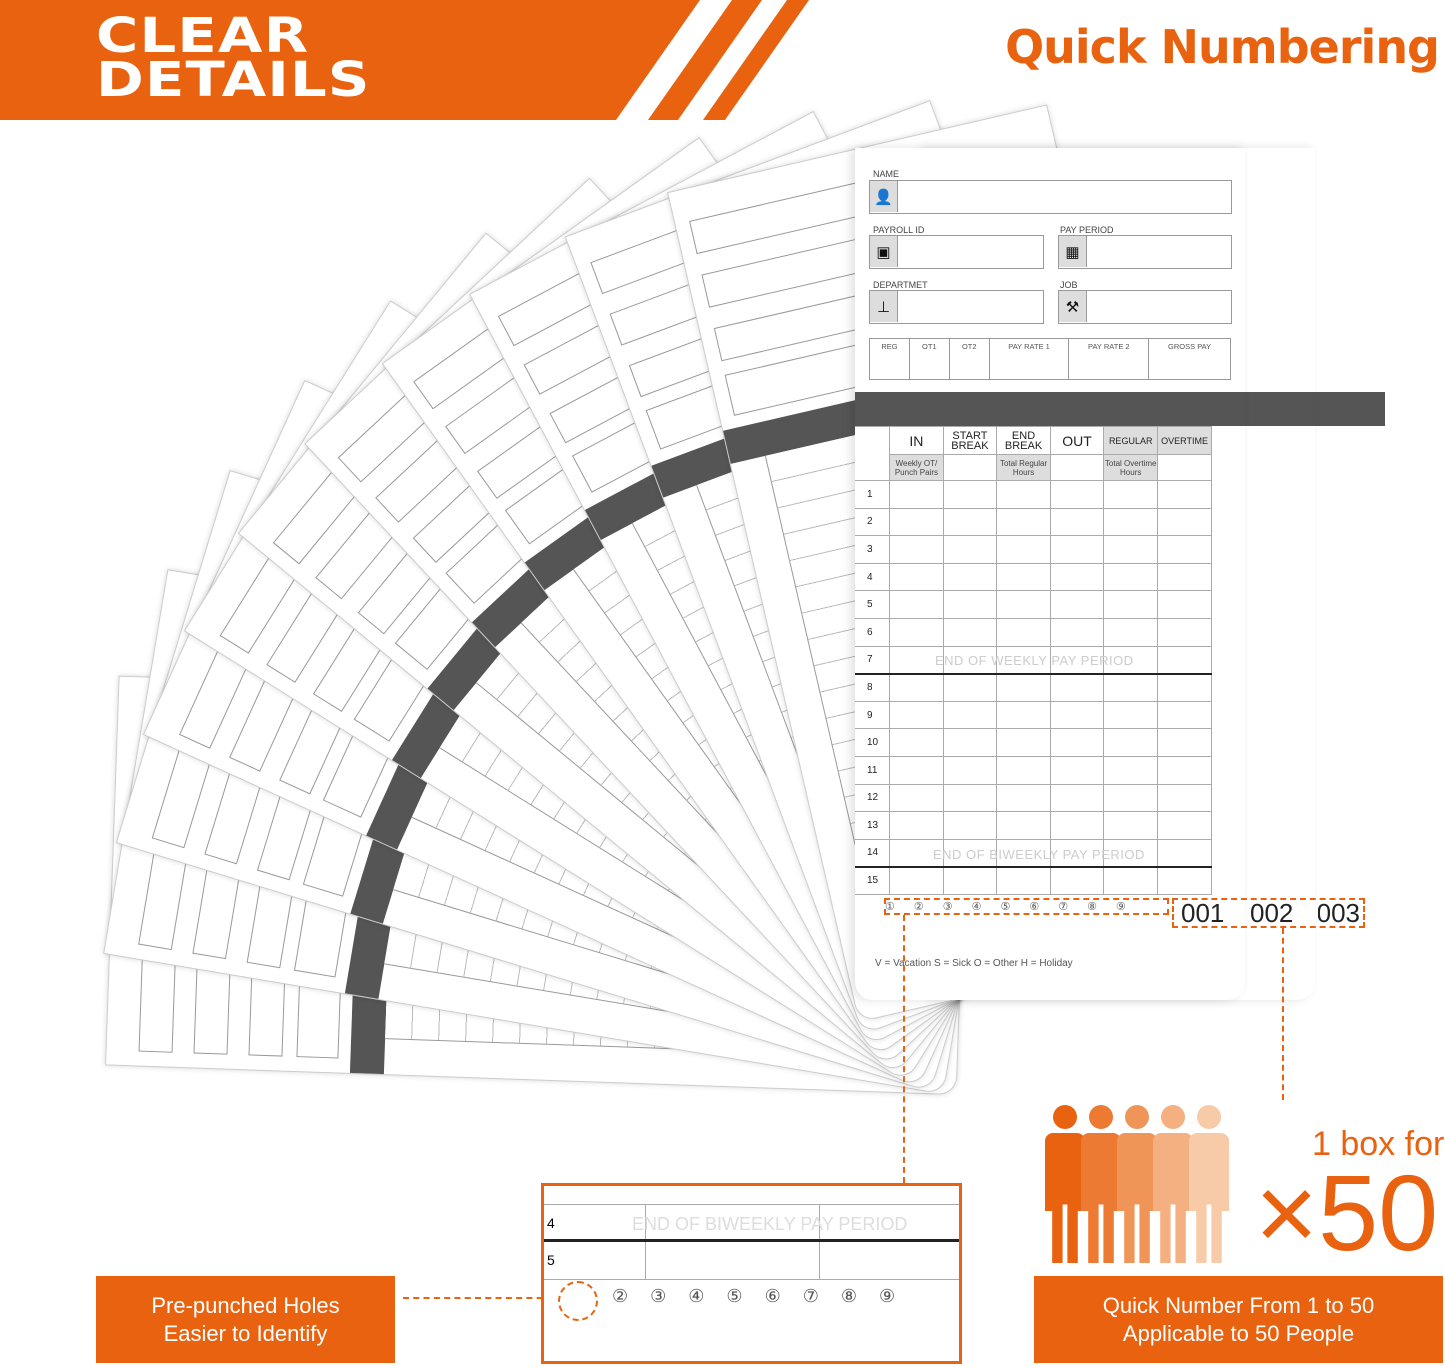 This screenshot has width=1445, height=1367. I want to click on card-number: 001, so click(1203, 913).